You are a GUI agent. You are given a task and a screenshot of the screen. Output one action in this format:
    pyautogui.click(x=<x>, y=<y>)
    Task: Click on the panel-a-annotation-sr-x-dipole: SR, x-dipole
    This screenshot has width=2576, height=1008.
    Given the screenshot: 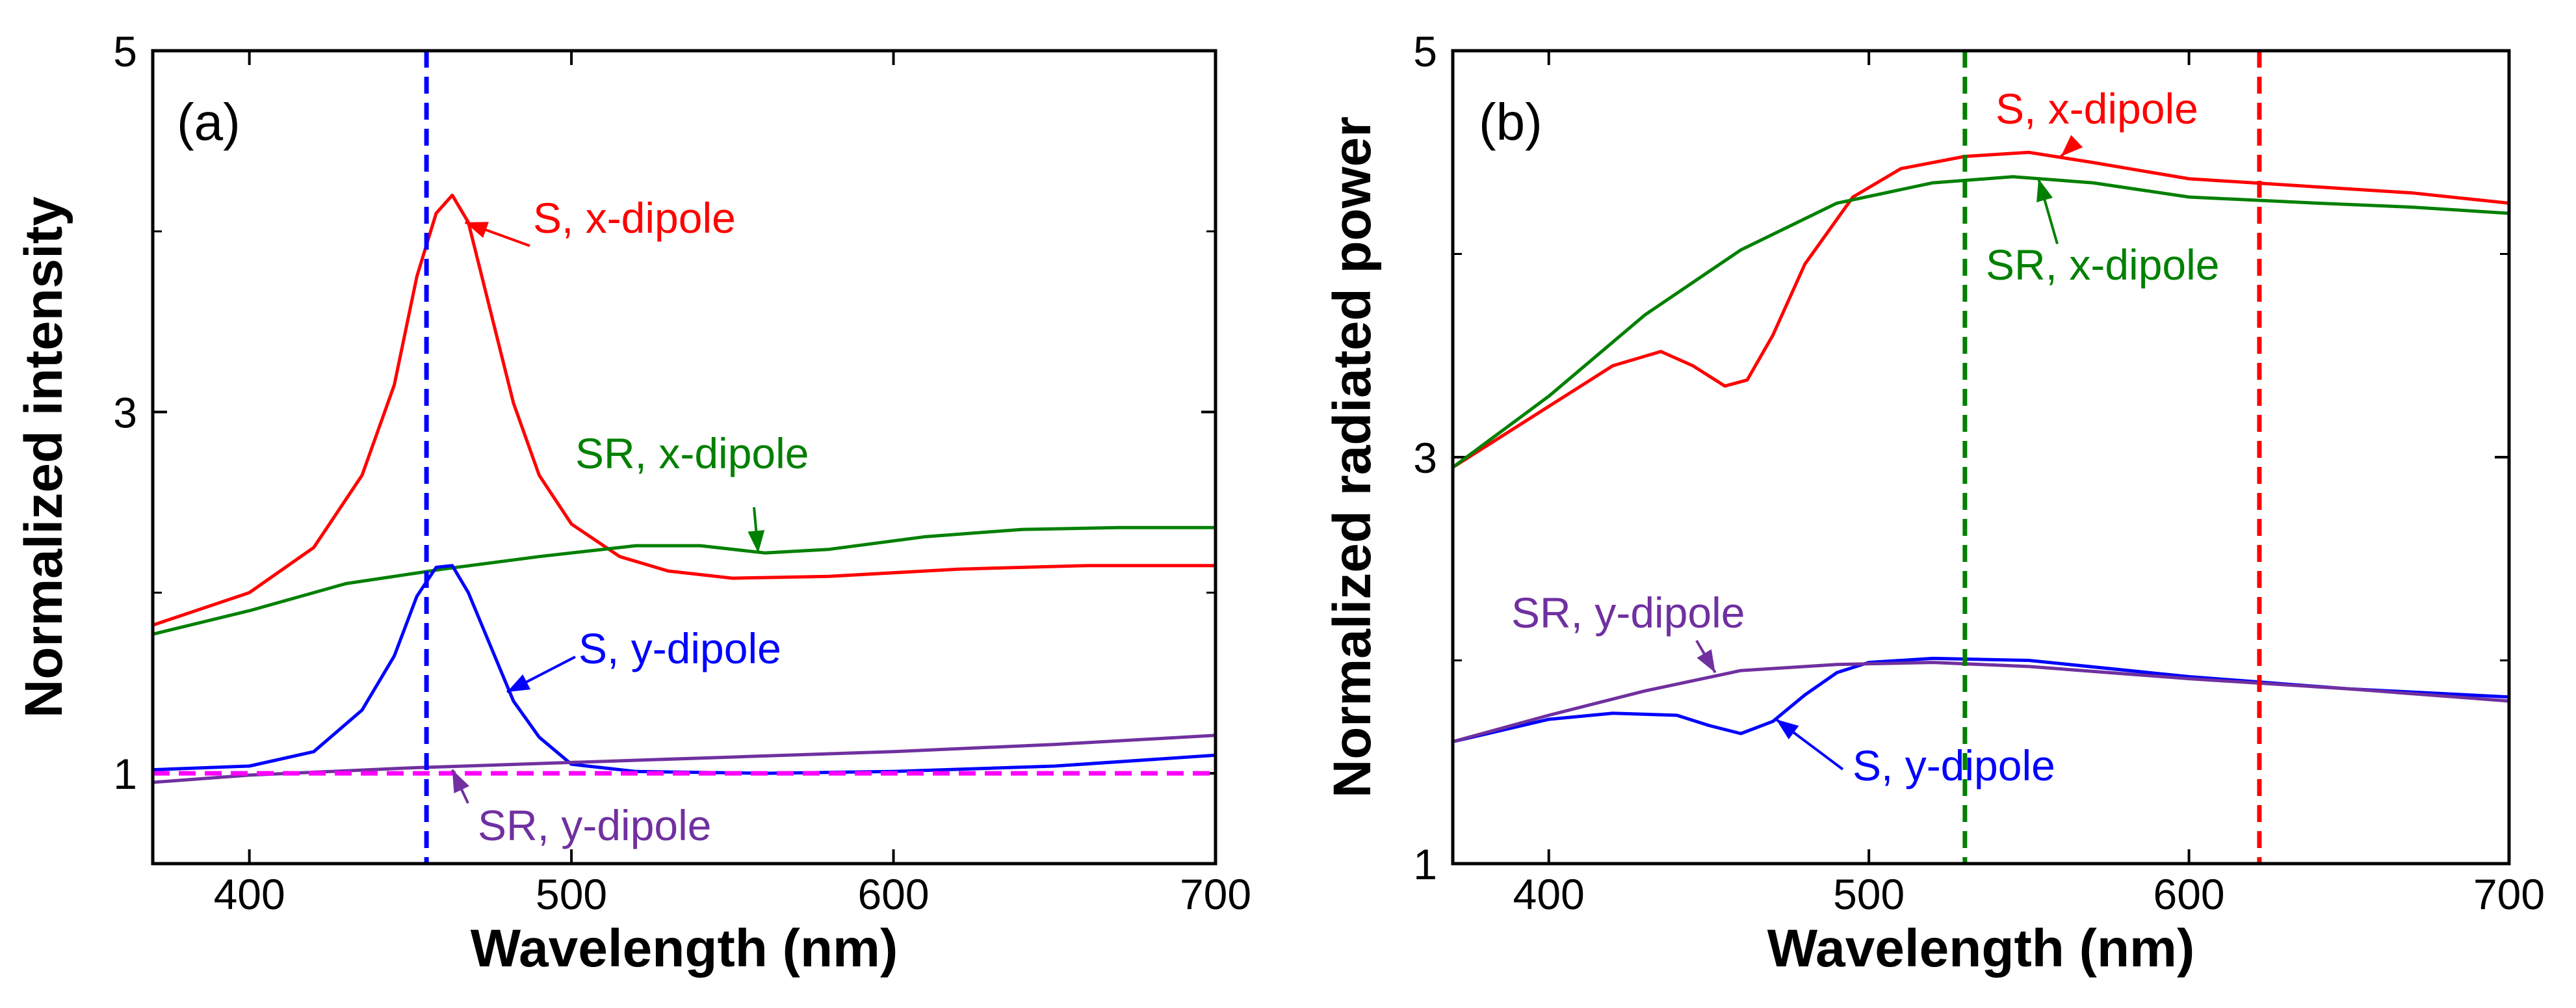 What is the action you would take?
    pyautogui.click(x=692, y=453)
    